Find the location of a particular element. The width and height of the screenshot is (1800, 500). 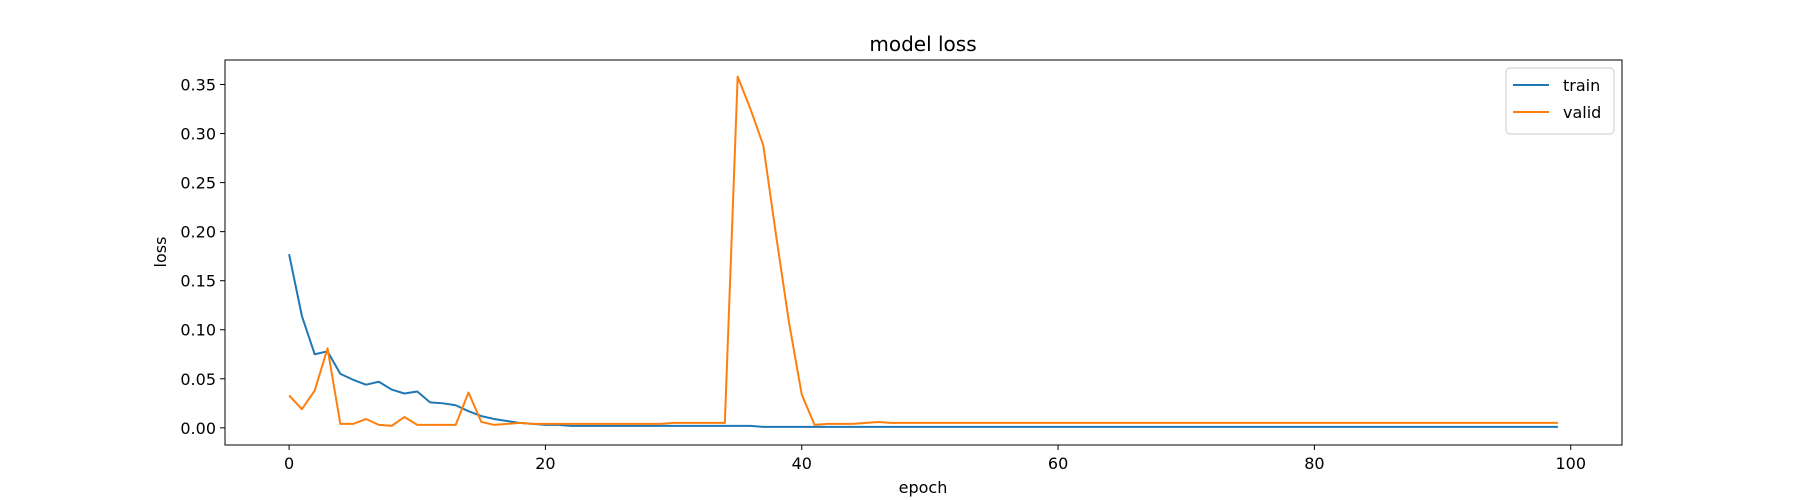

y-tick-label: 0.20 is located at coordinates (198, 232).